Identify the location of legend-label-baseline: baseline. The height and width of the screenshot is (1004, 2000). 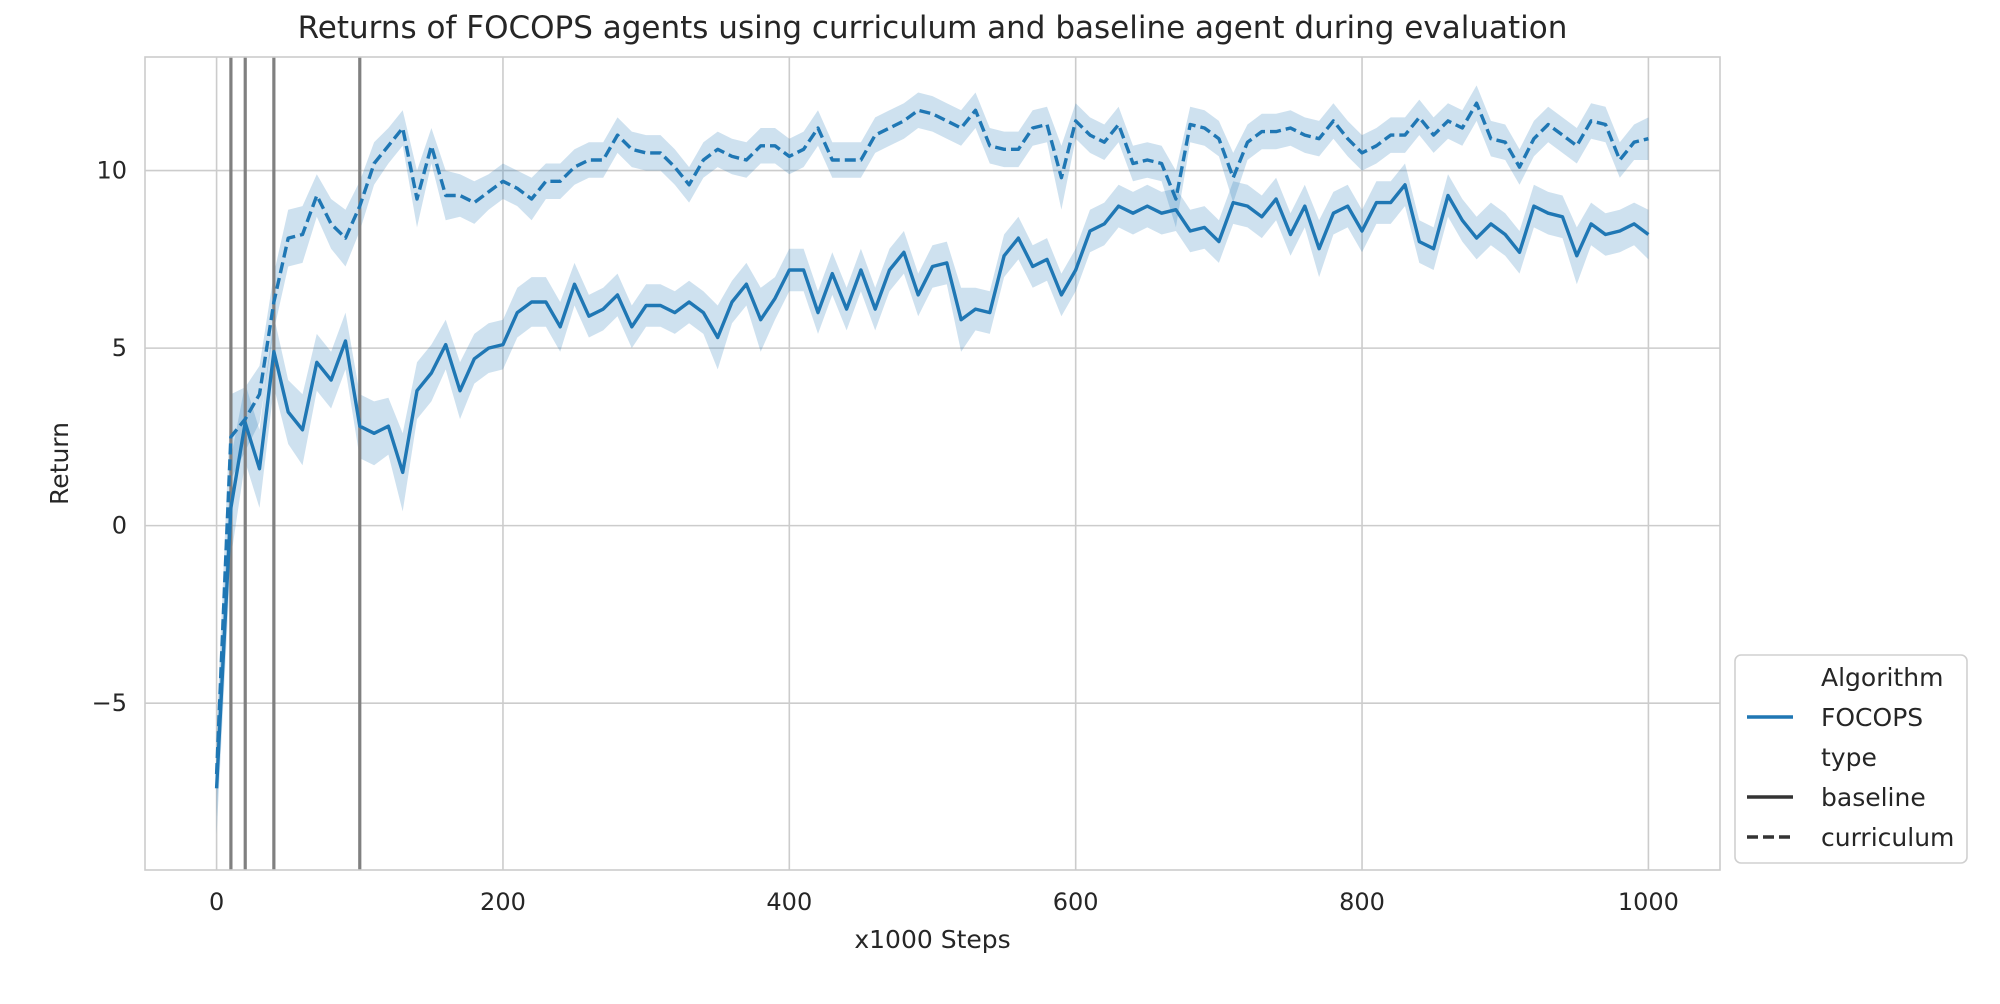
(1873, 797).